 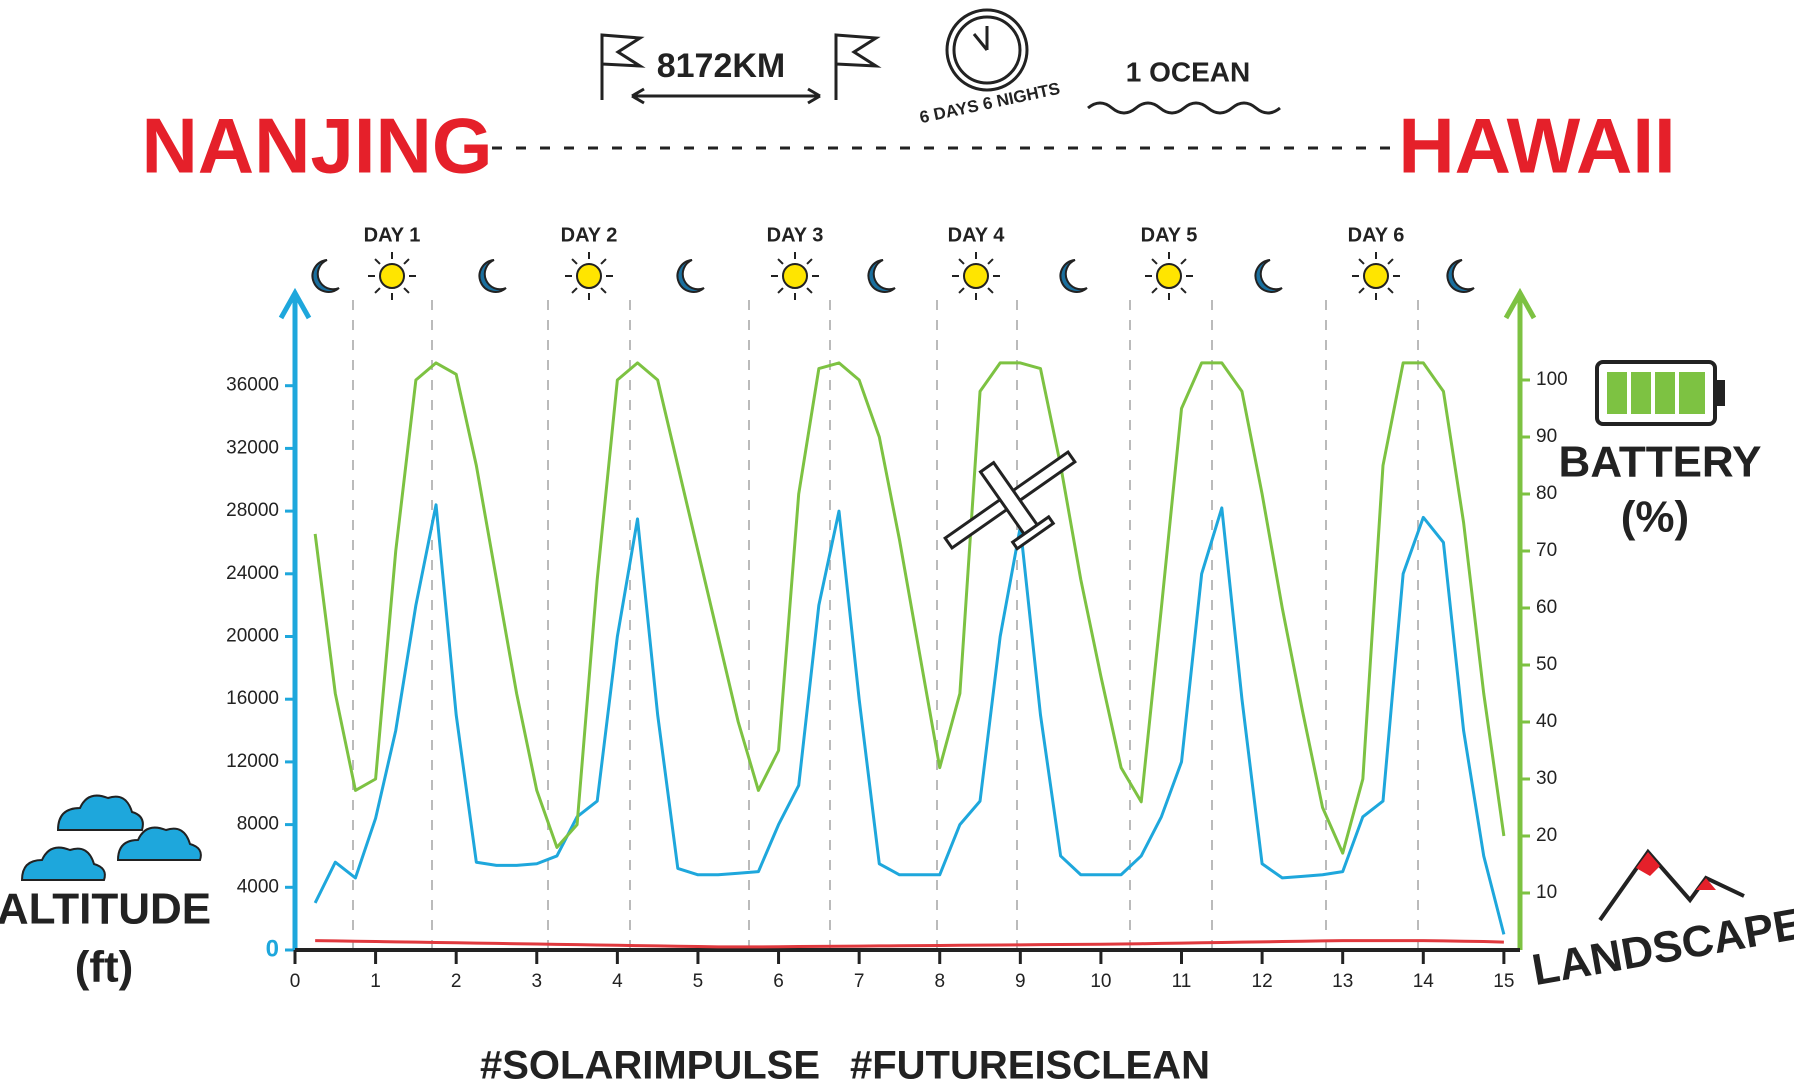 What do you see at coordinates (392, 235) in the screenshot?
I see `day-label: DAY 1` at bounding box center [392, 235].